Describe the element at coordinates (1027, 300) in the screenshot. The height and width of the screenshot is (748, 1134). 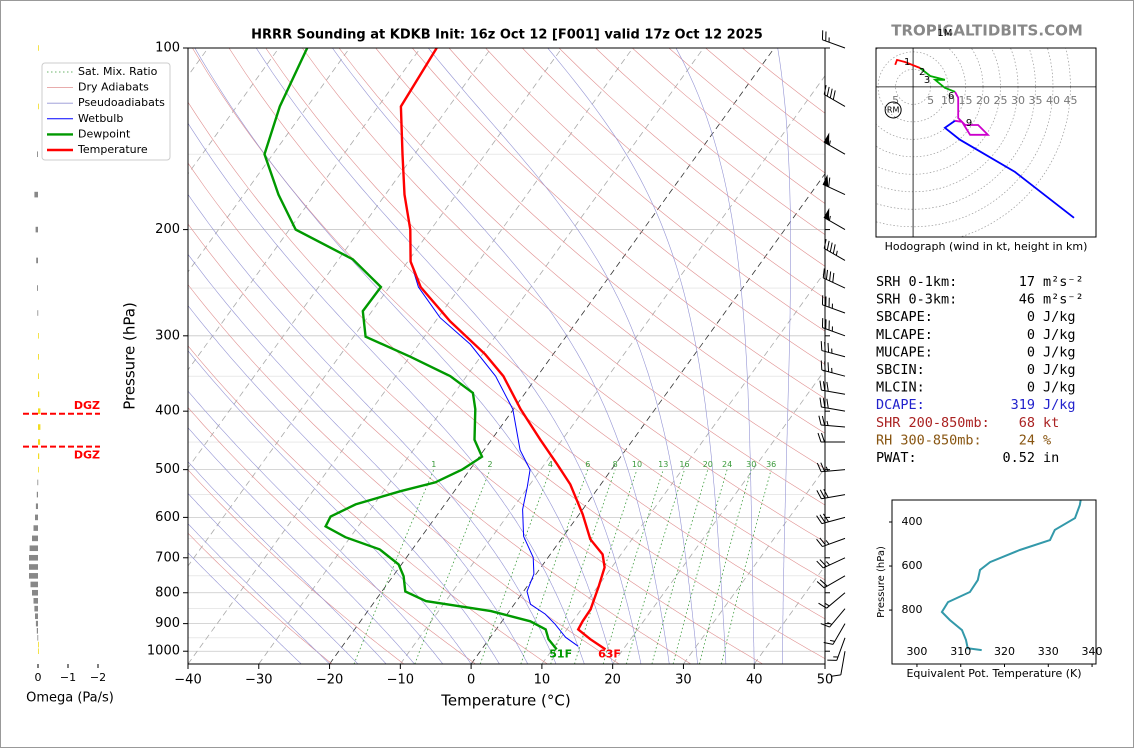
I see `stat-value: 46` at that location.